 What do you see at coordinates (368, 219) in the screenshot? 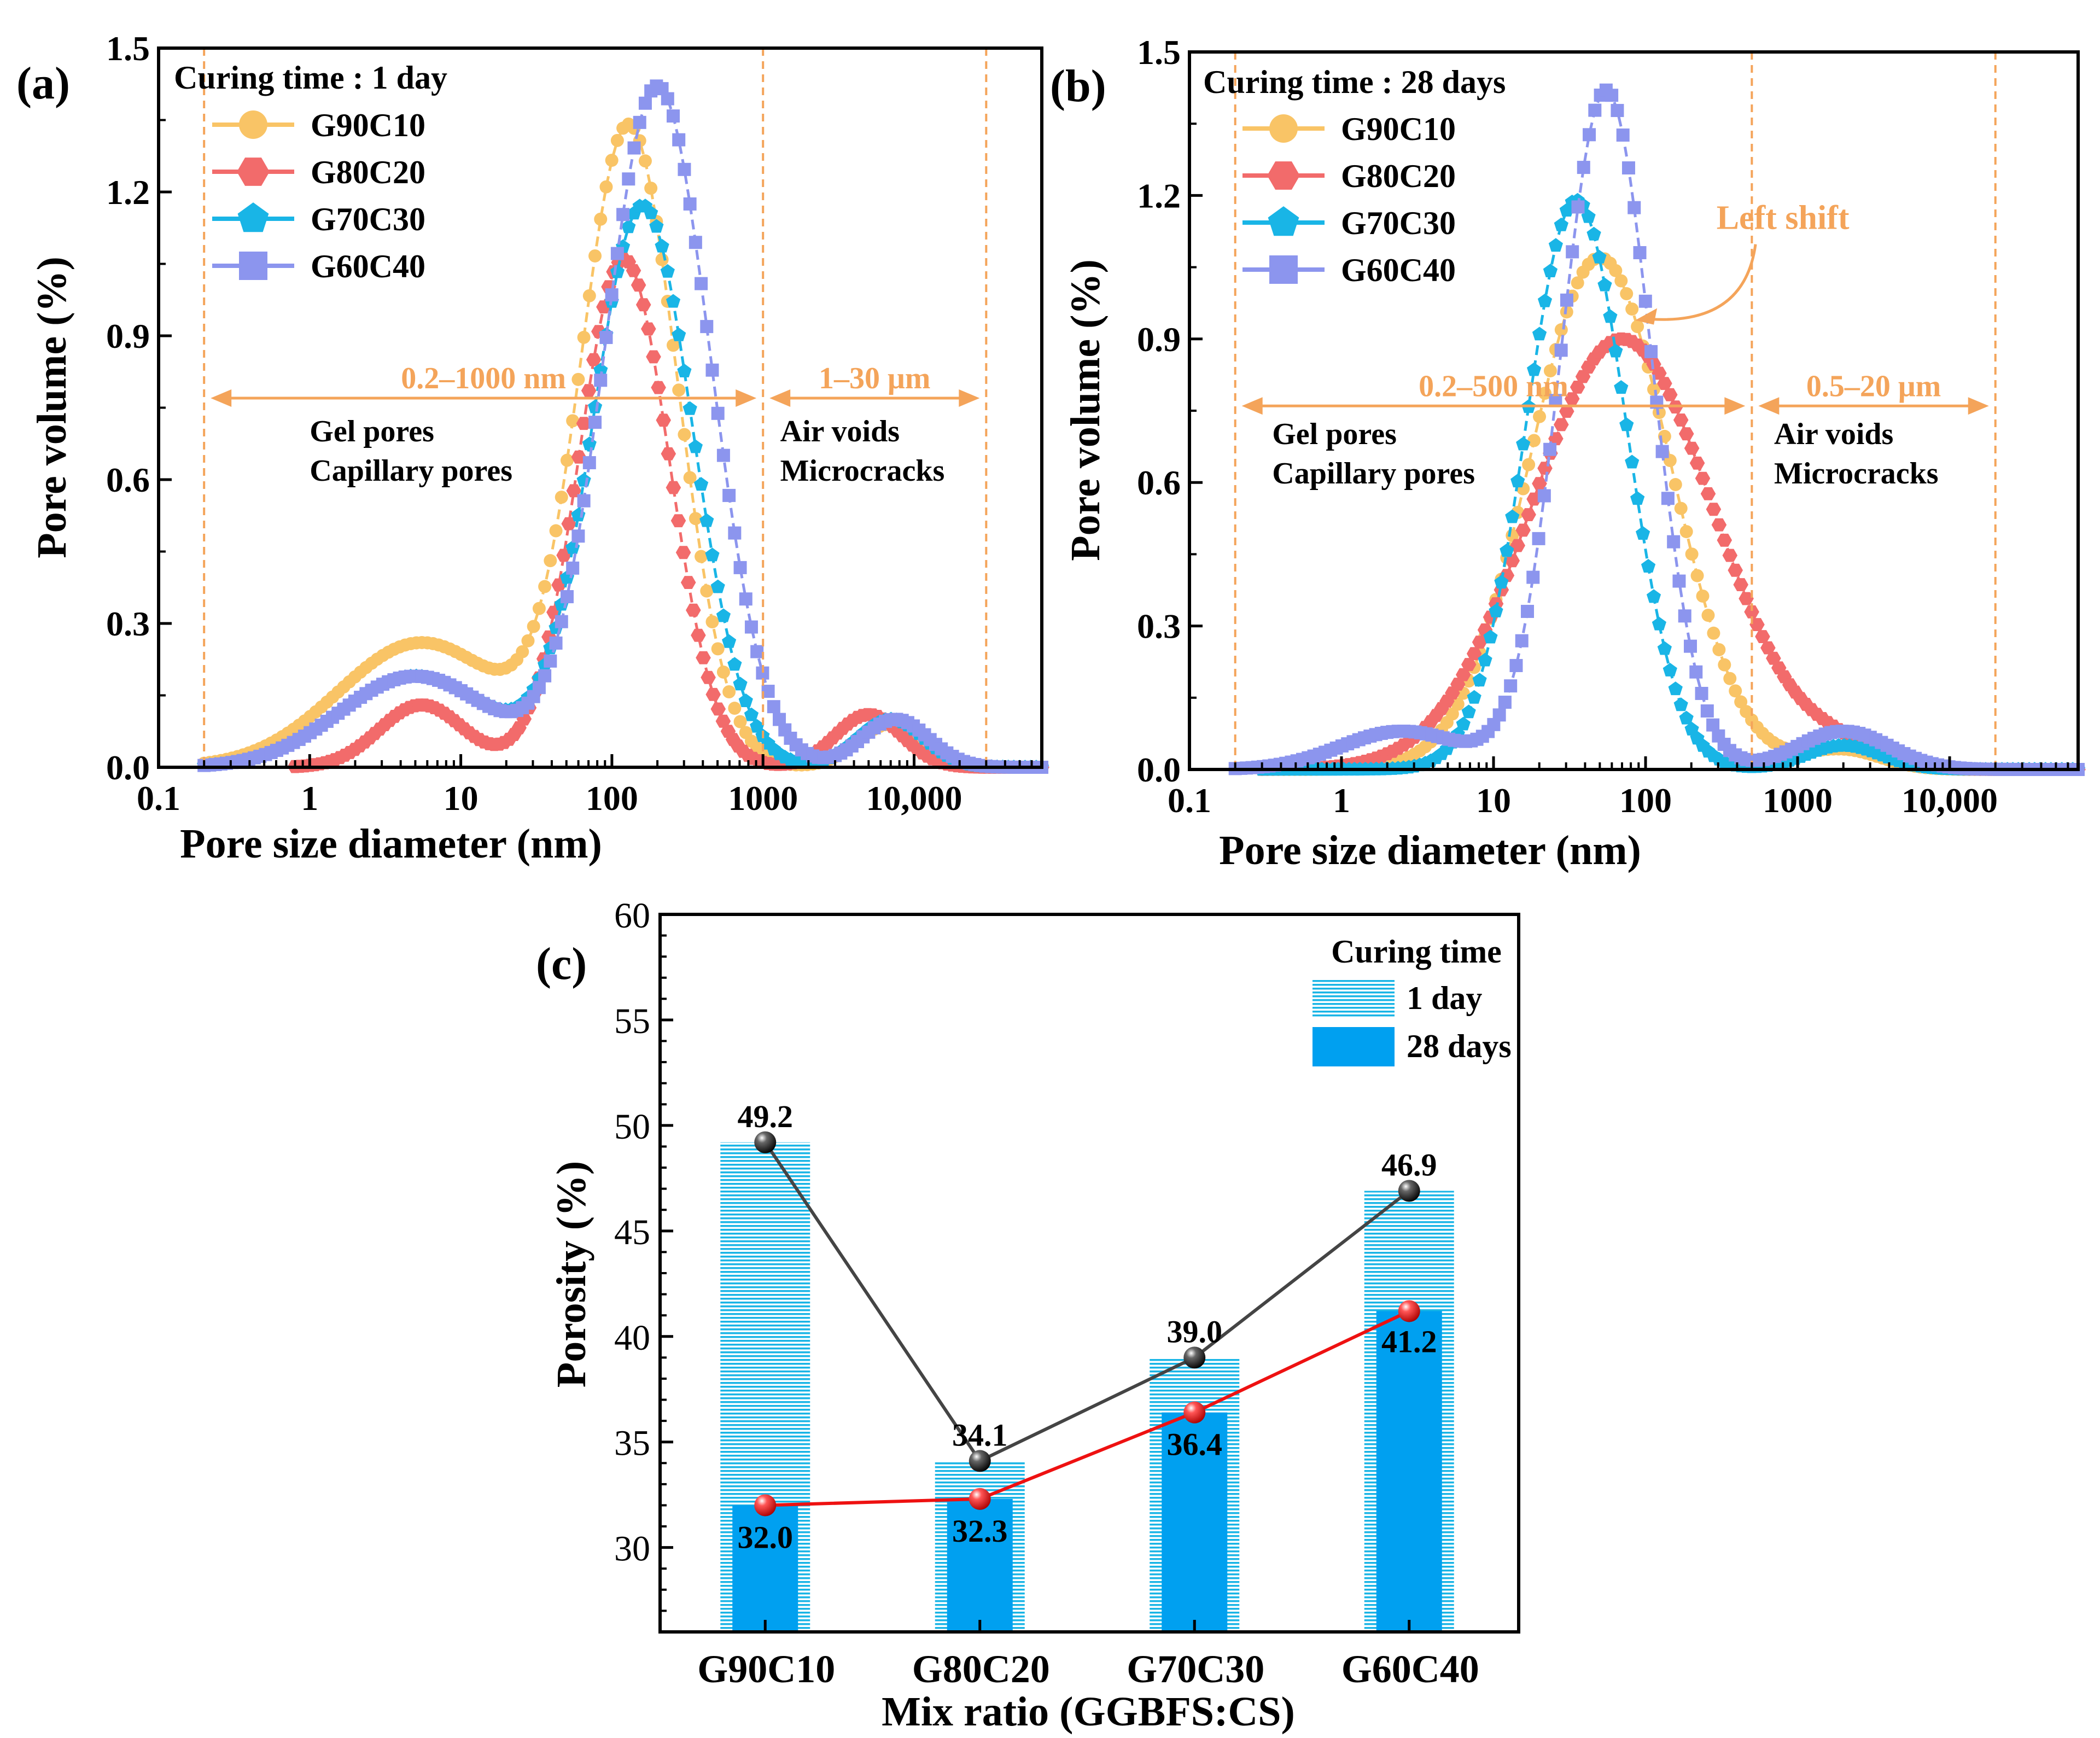
I see `legend-label-g70c30: G70C30` at bounding box center [368, 219].